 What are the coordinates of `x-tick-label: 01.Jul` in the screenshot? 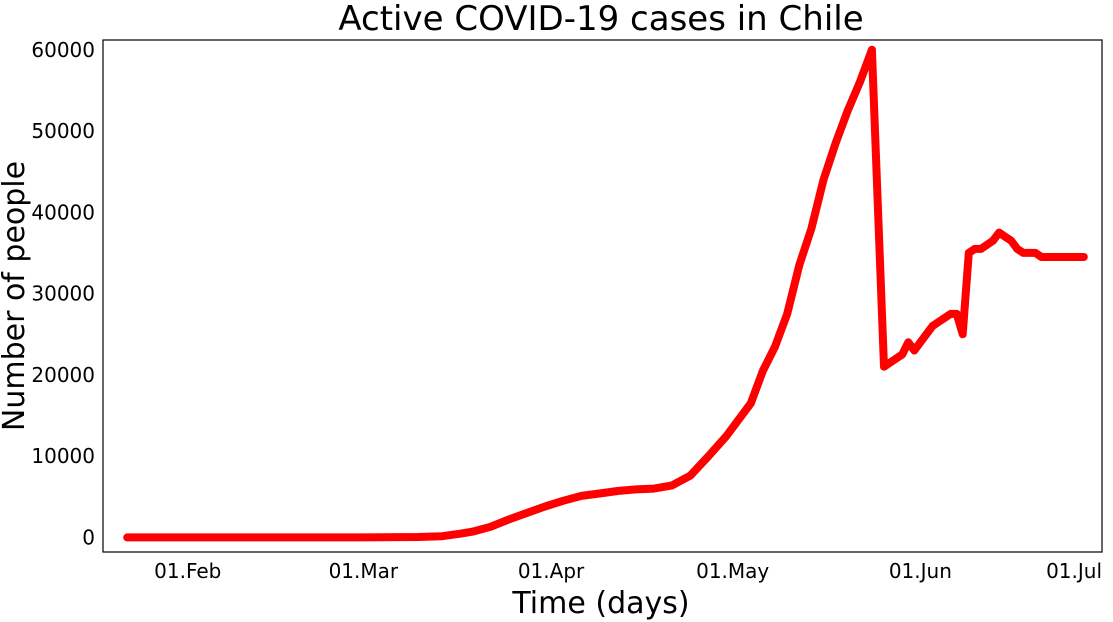 It's located at (1074, 571).